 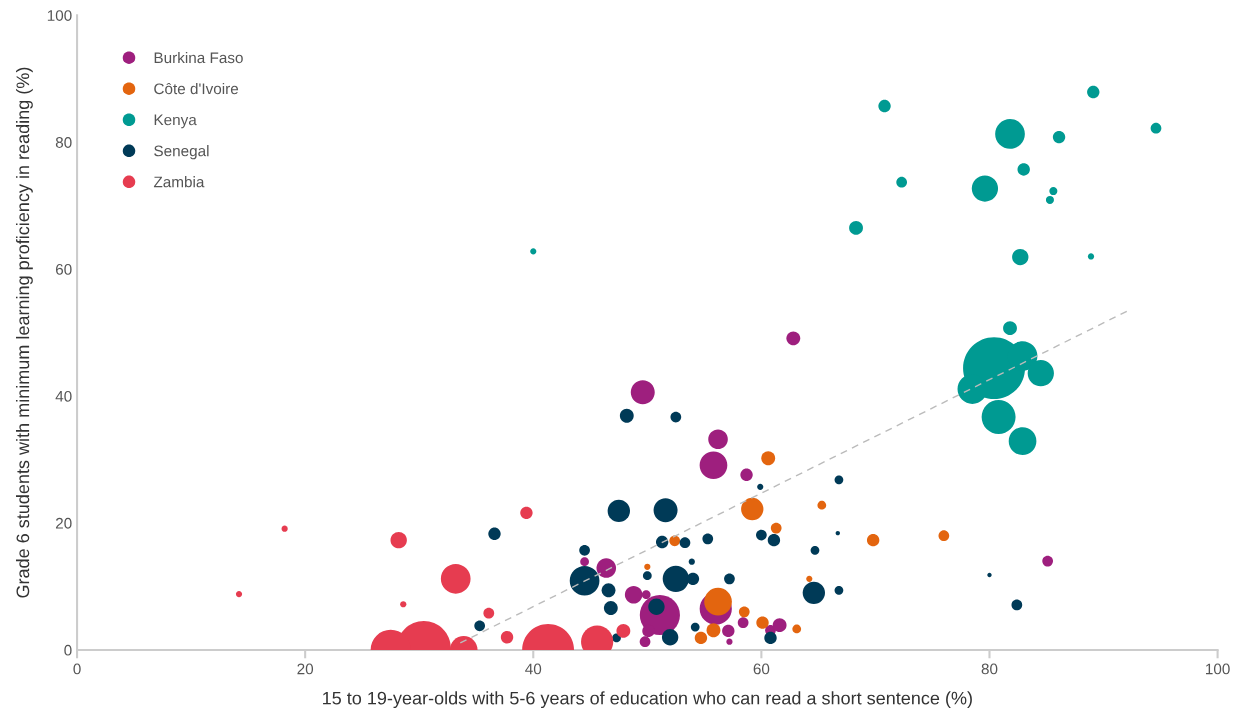 What do you see at coordinates (181, 152) in the screenshot?
I see `legend-label: Senegal` at bounding box center [181, 152].